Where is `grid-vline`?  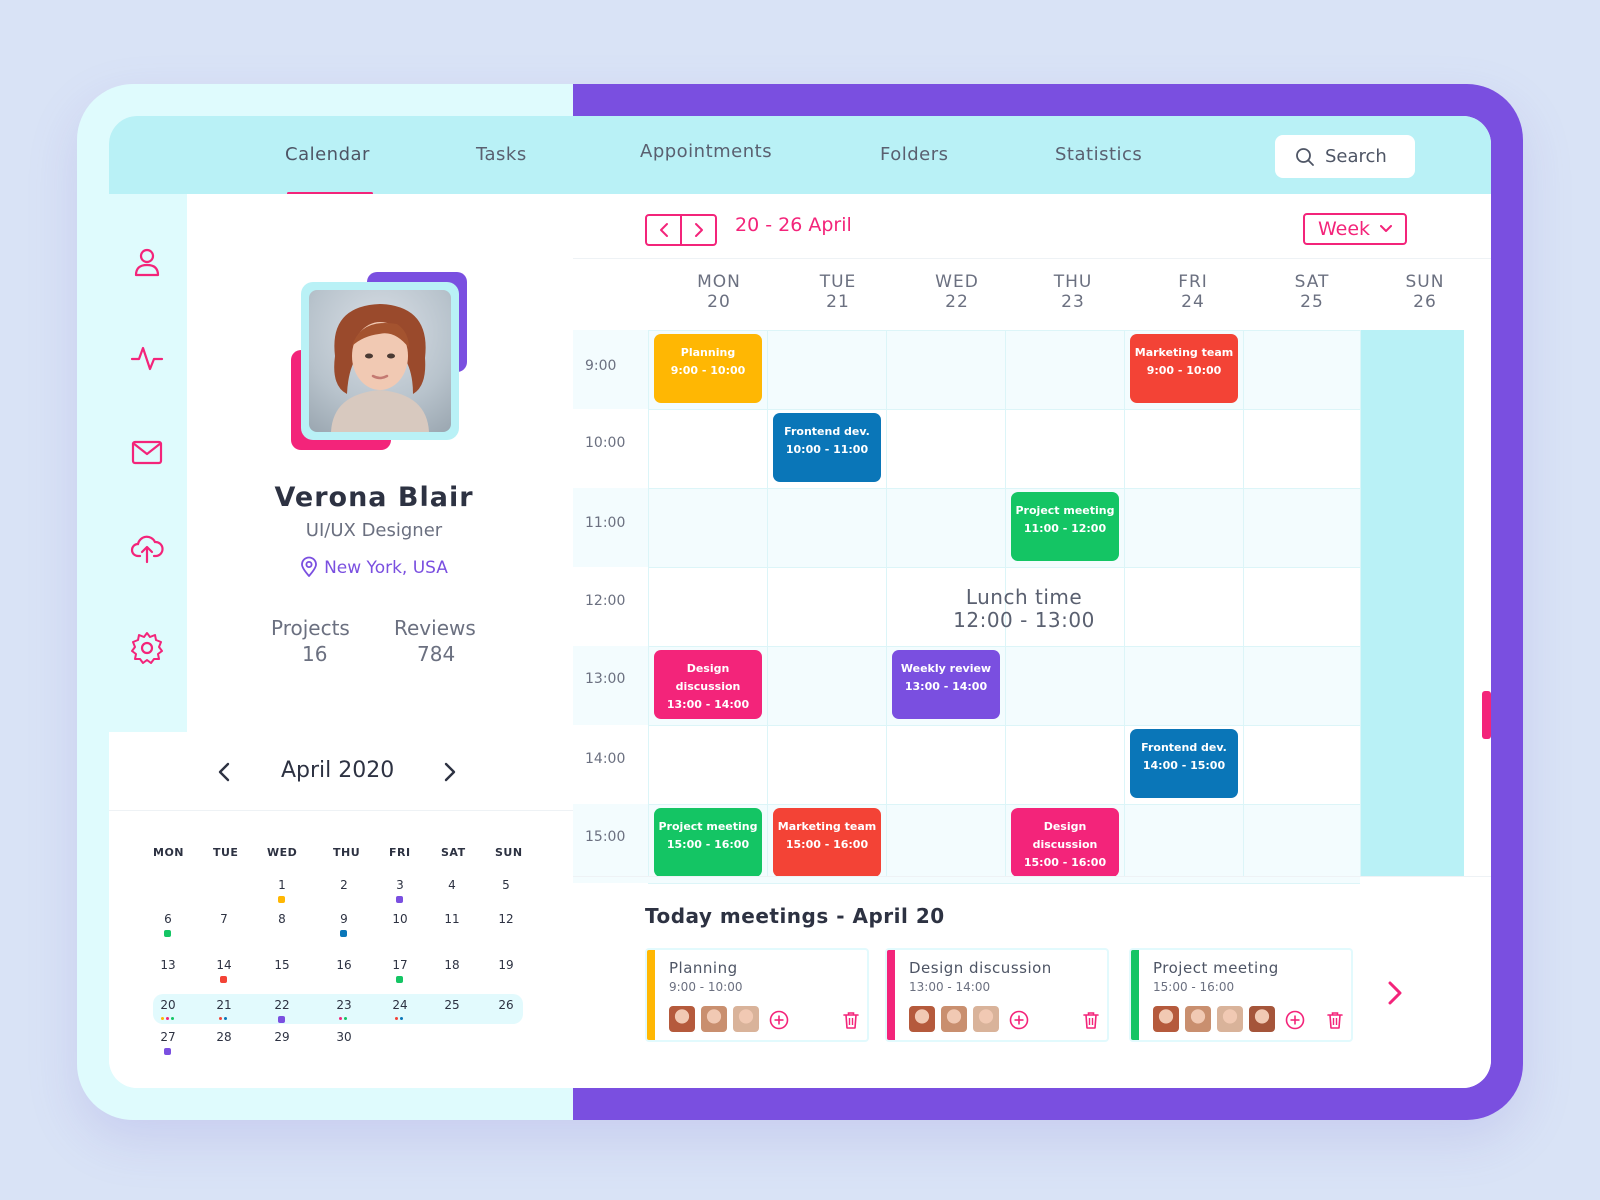
grid-vline is located at coordinates (767, 603).